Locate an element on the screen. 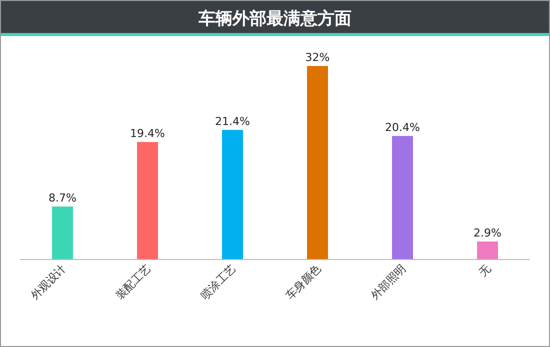 This screenshot has width=550, height=347. x-tick-label: 喷涂工艺 is located at coordinates (218, 282).